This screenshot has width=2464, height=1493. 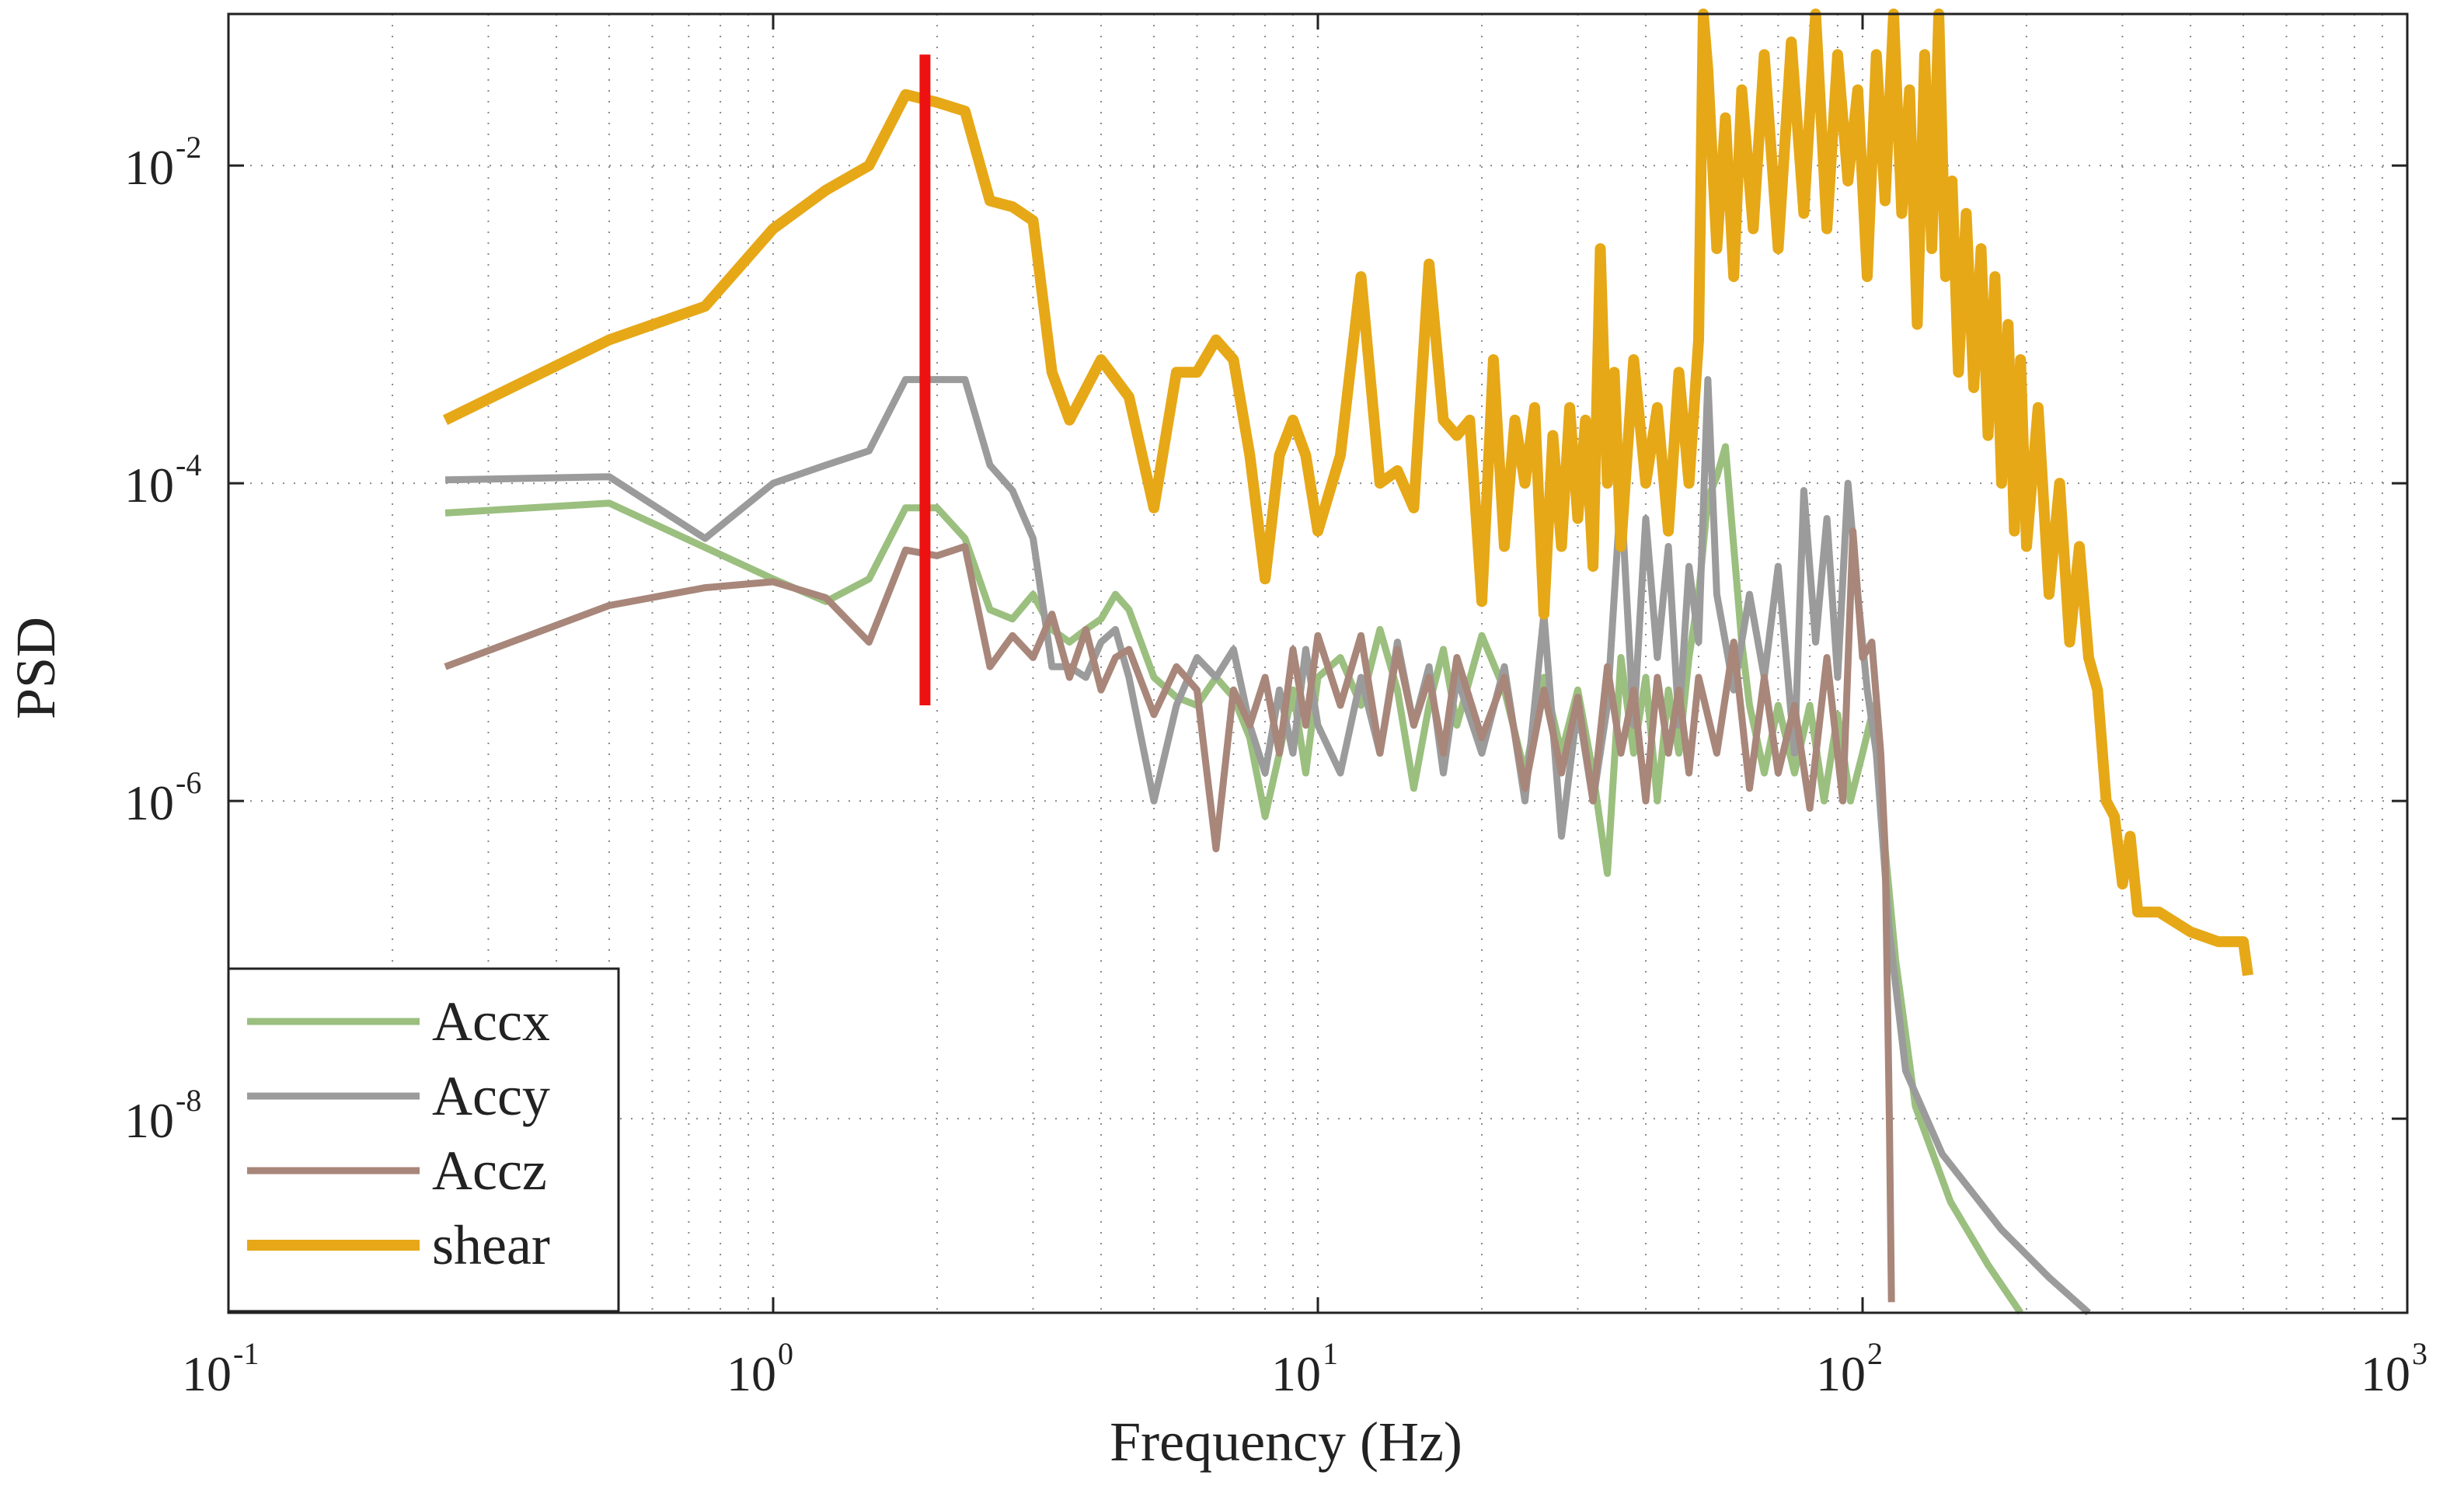 I want to click on x-tick-label-exponent: 1, so click(x=1330, y=1353).